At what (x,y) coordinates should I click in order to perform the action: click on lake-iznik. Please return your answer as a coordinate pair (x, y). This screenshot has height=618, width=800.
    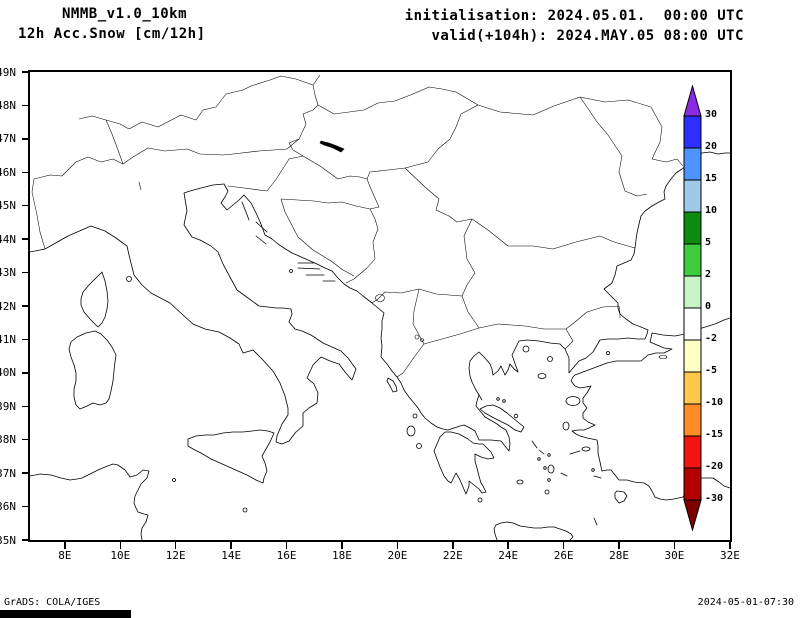
    Looking at the image, I should click on (663, 357).